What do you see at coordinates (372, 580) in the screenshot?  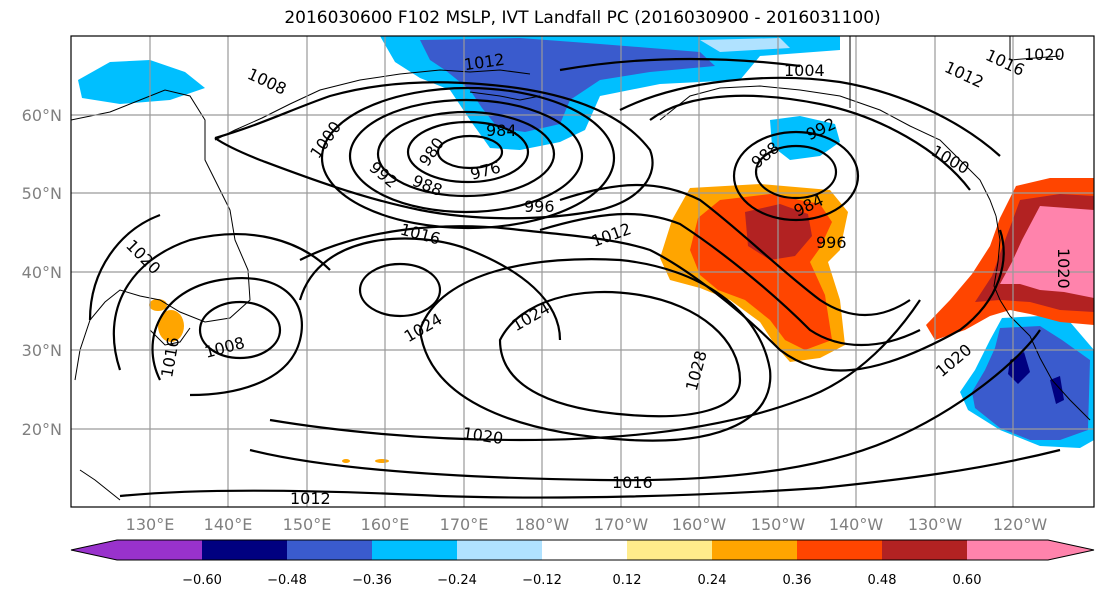 I see `colorbar-tick-label: −0.36` at bounding box center [372, 580].